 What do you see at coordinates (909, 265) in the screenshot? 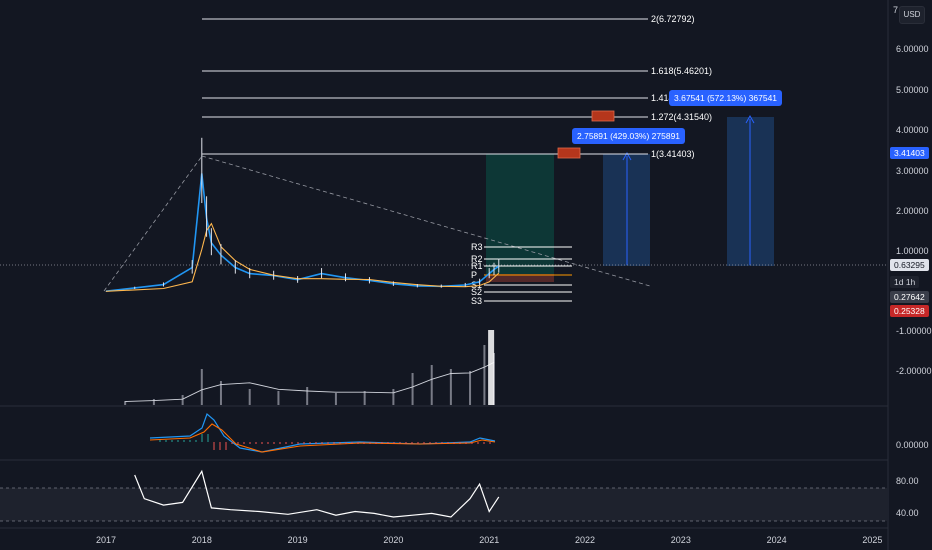
I see `last-price-tag: 0.63295` at bounding box center [909, 265].